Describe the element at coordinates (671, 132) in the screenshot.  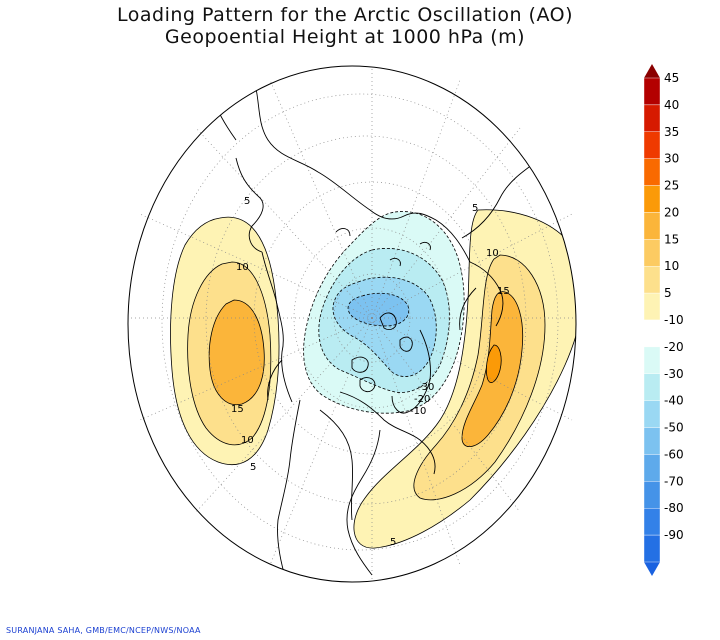
I see `legend-label: 35` at that location.